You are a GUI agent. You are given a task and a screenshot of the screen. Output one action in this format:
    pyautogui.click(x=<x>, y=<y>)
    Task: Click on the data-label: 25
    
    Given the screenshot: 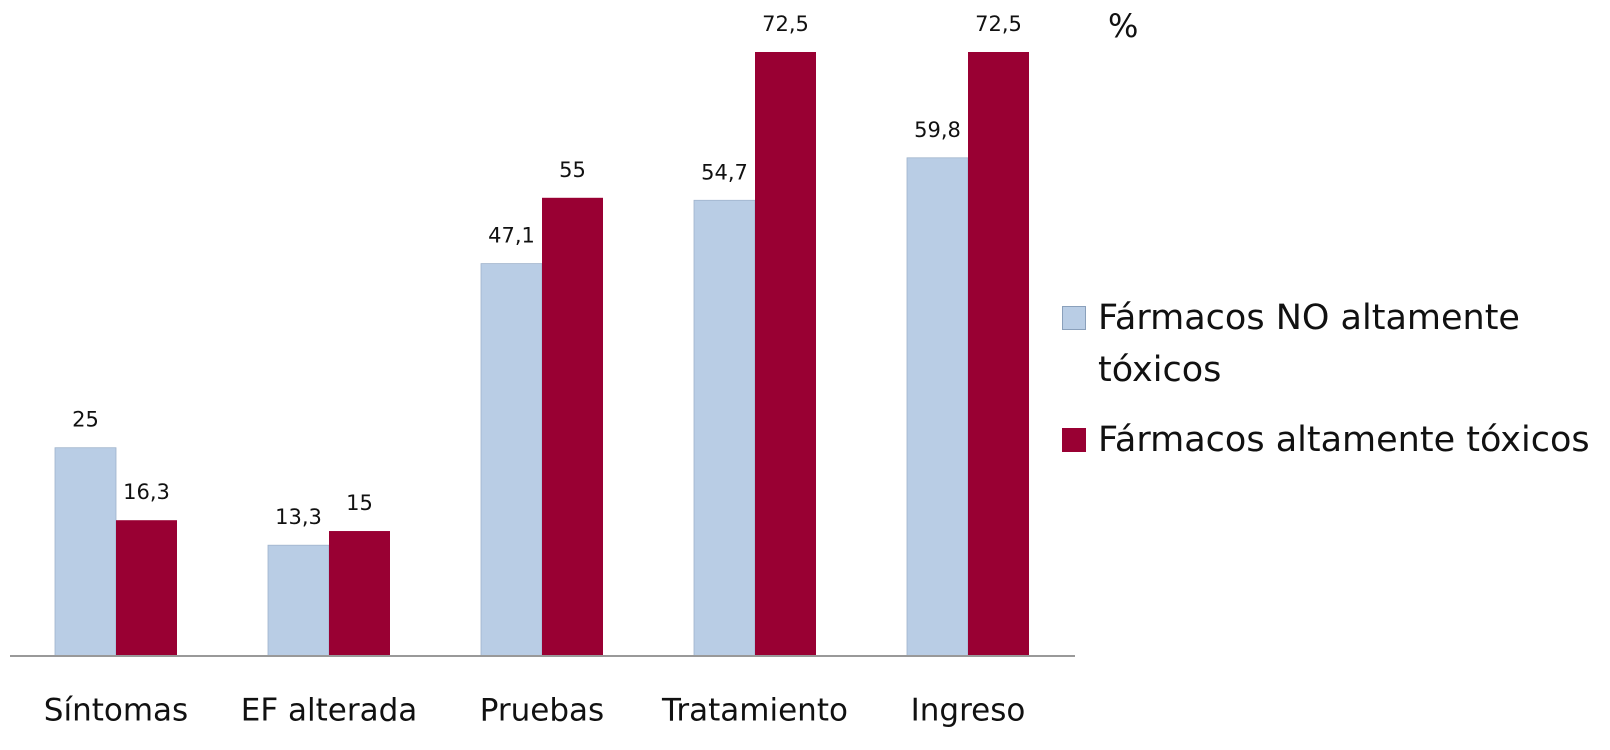 What is the action you would take?
    pyautogui.click(x=85, y=420)
    